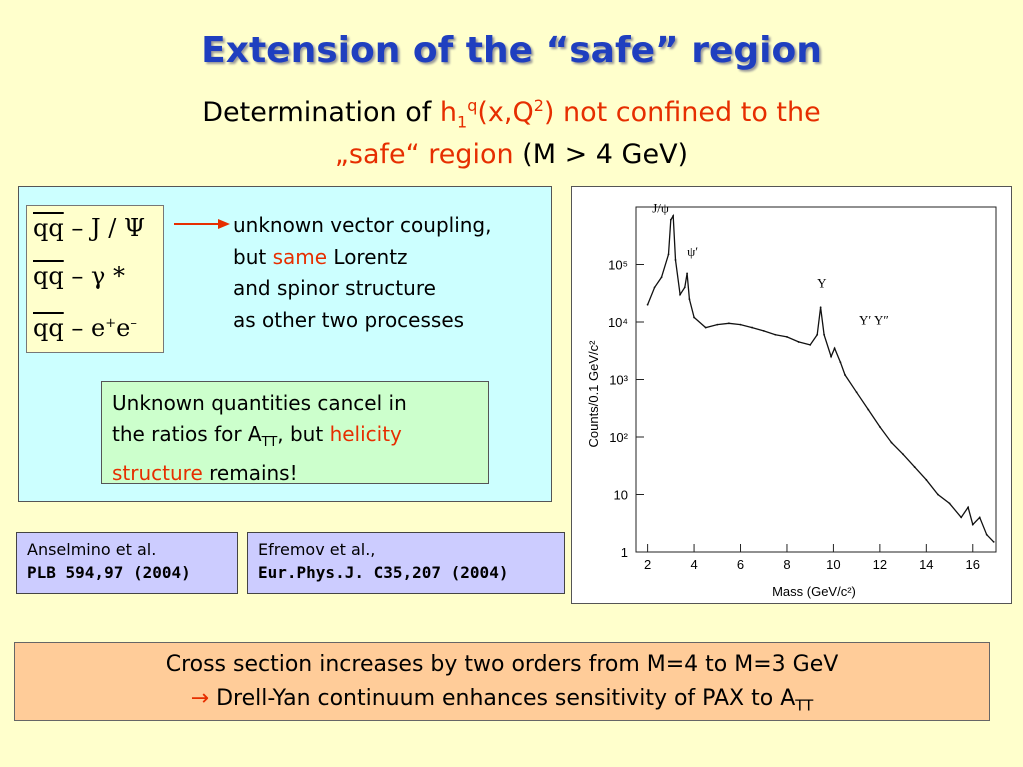 The height and width of the screenshot is (767, 1023). What do you see at coordinates (880, 564) in the screenshot?
I see `x-tick-label: 12` at bounding box center [880, 564].